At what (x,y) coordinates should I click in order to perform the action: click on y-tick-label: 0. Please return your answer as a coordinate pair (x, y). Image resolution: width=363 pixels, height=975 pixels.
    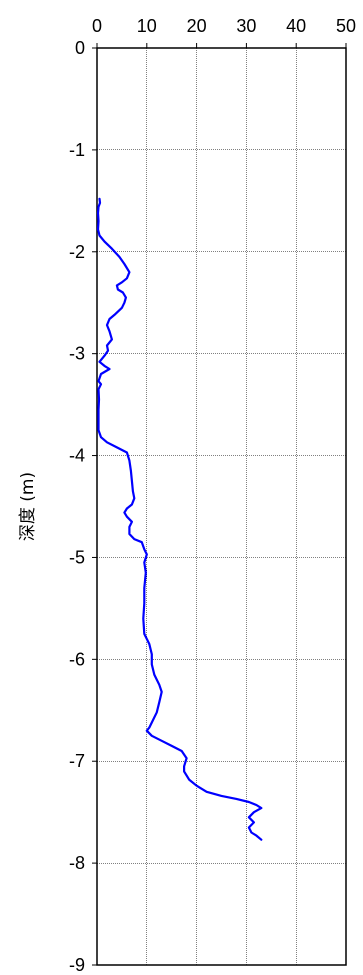
    Looking at the image, I should click on (80, 48).